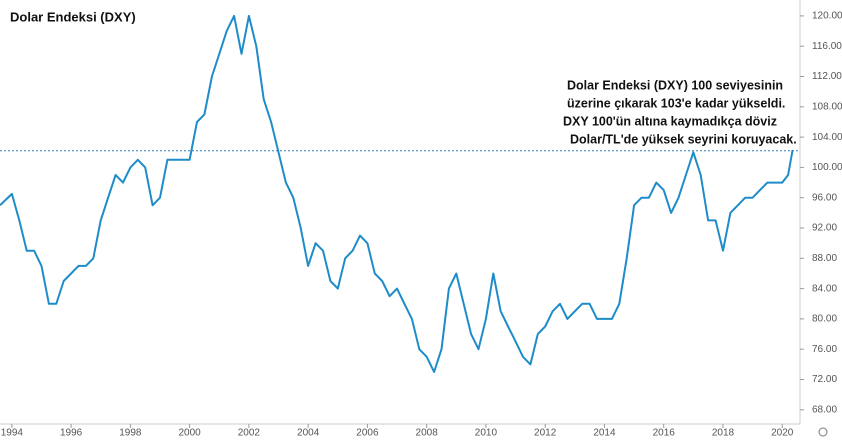  Describe the element at coordinates (824, 197) in the screenshot. I see `y-tick-label: 96.00` at that location.